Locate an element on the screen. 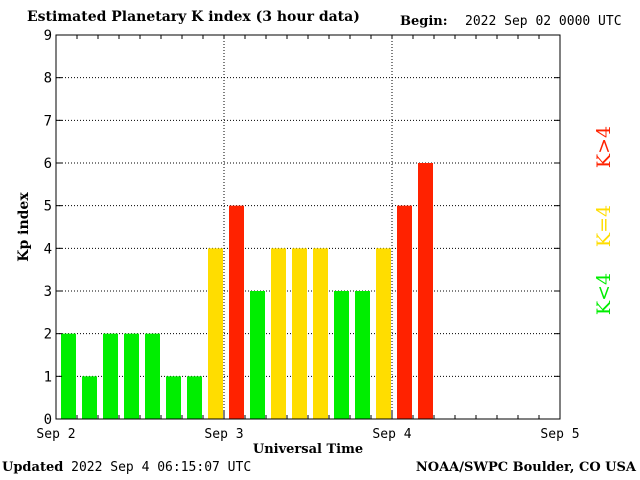 The image size is (640, 480). legend-item: K<4 is located at coordinates (604, 294).